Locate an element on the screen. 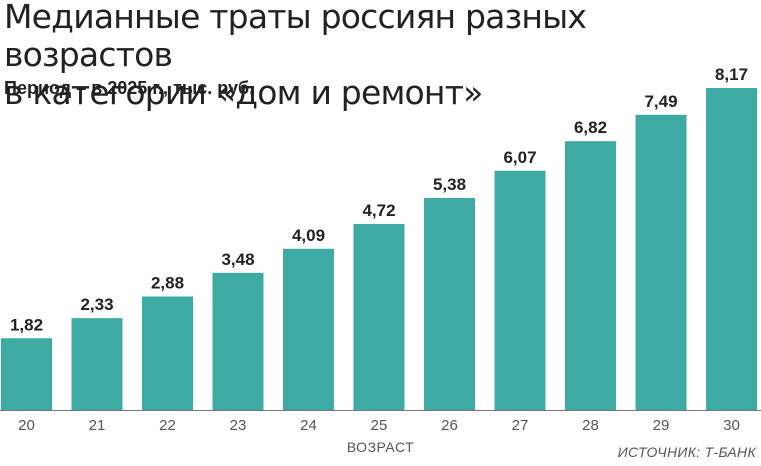  value-label-age-27: 6,07 is located at coordinates (519, 157).